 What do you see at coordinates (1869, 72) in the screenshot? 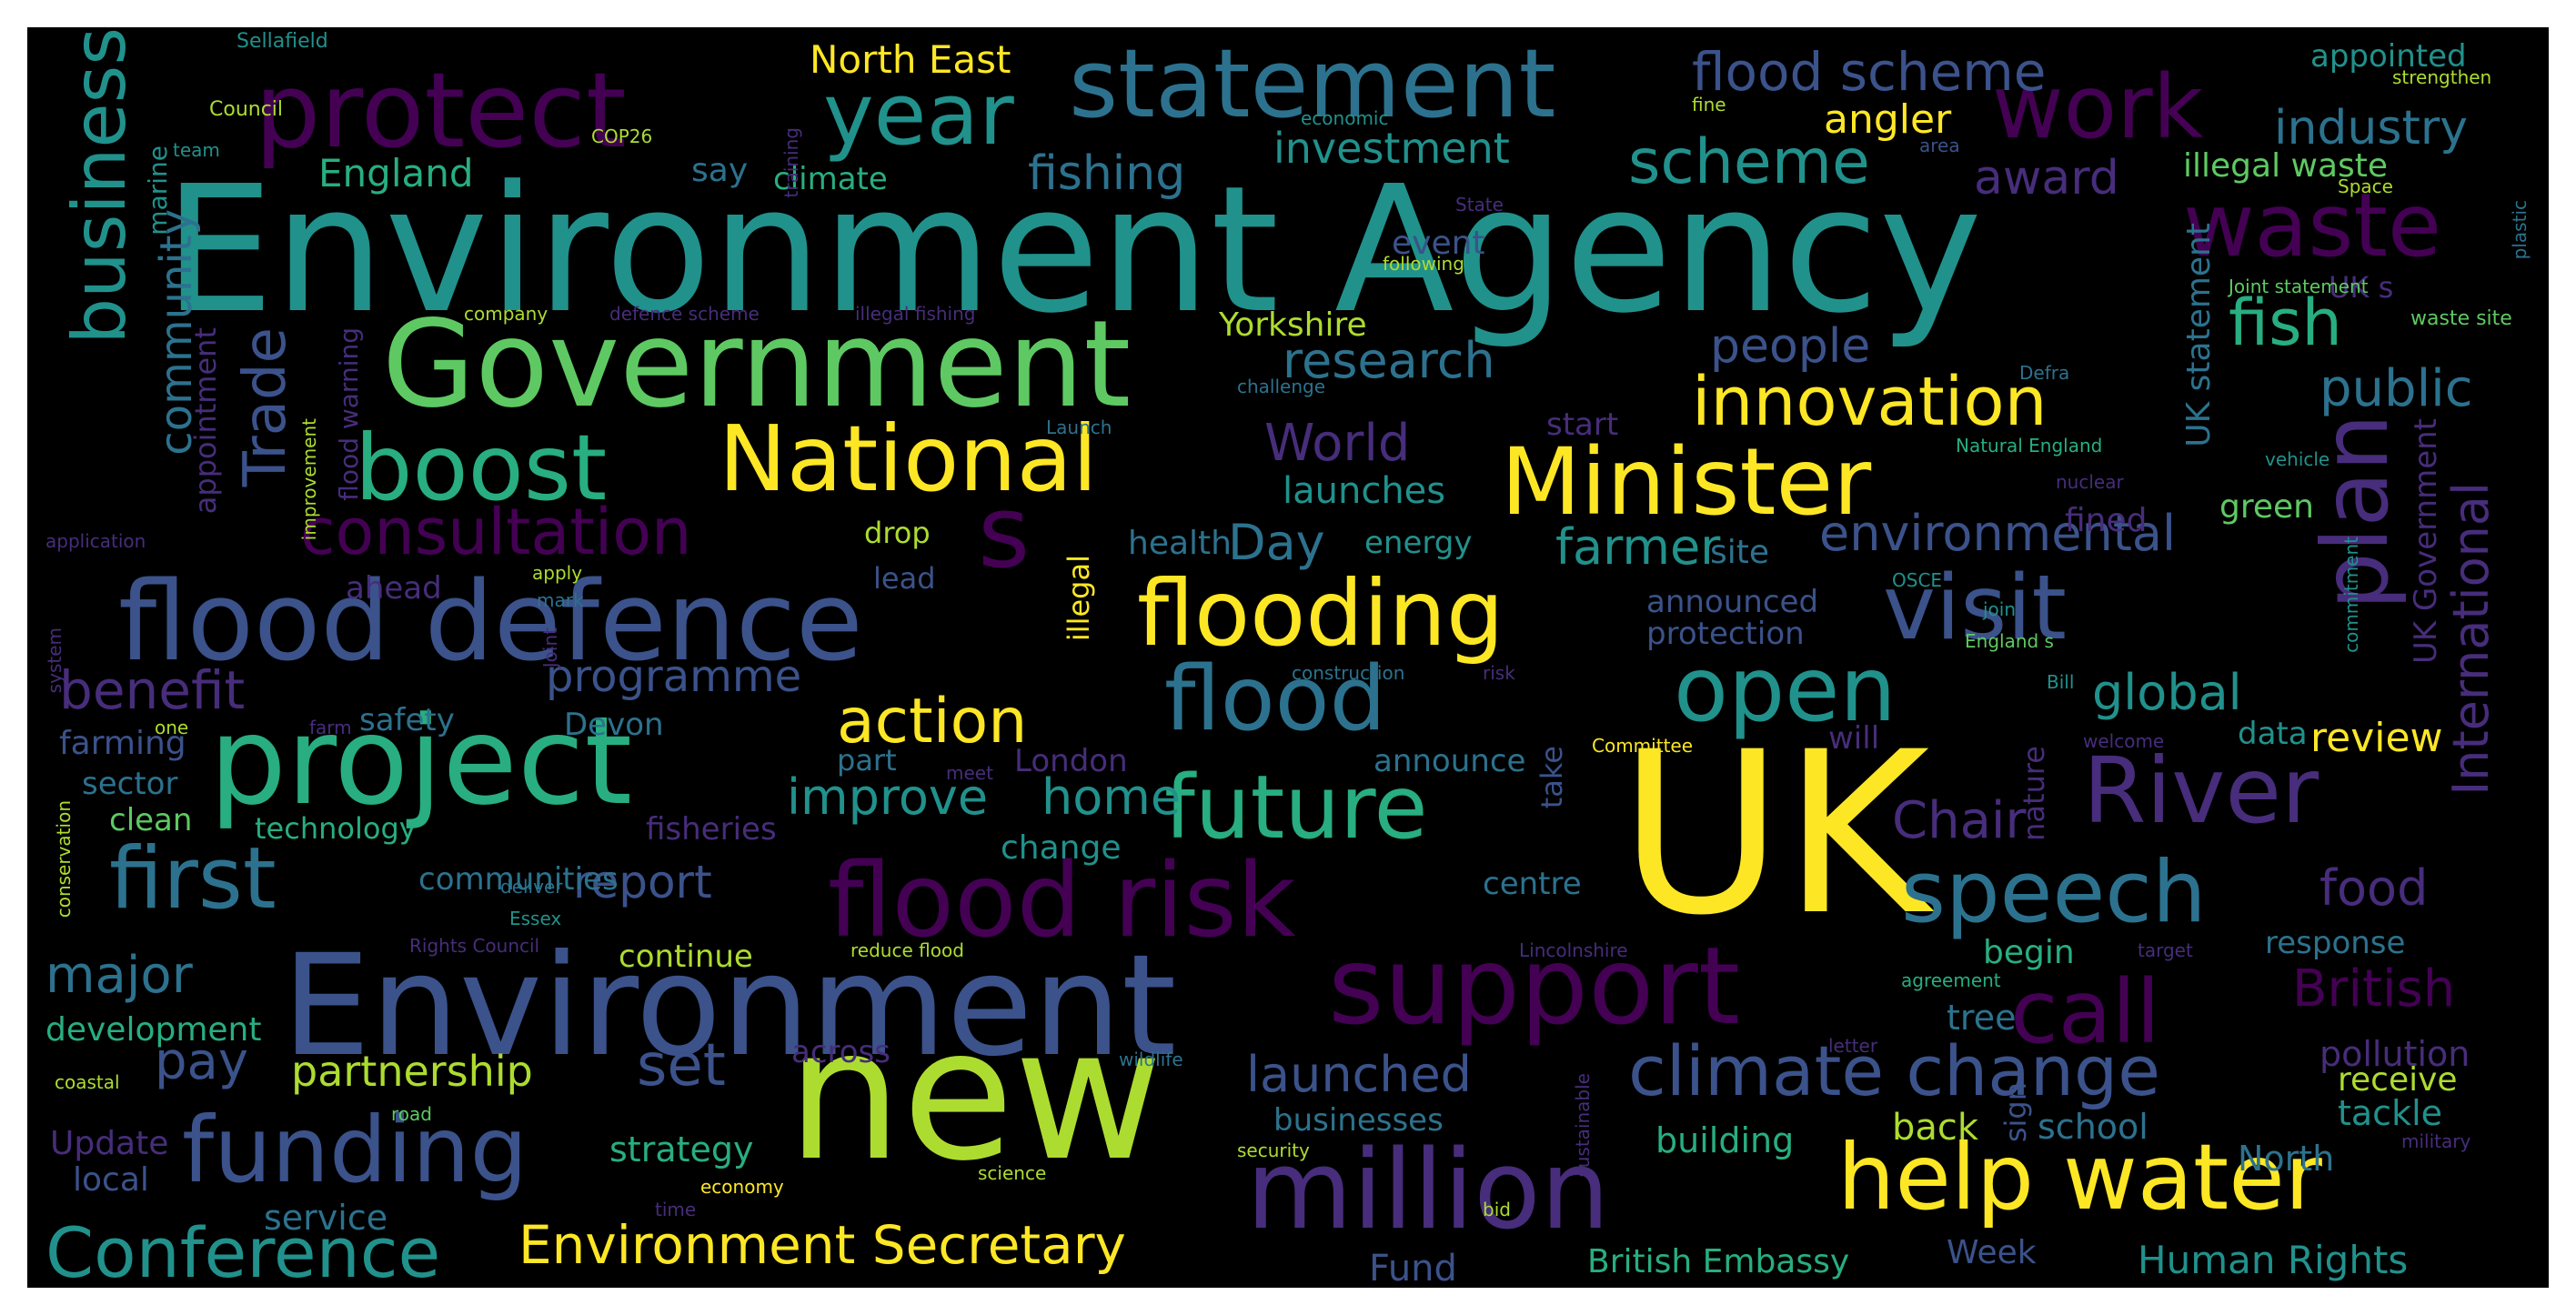
I see `cloud-word: flood scheme` at bounding box center [1869, 72].